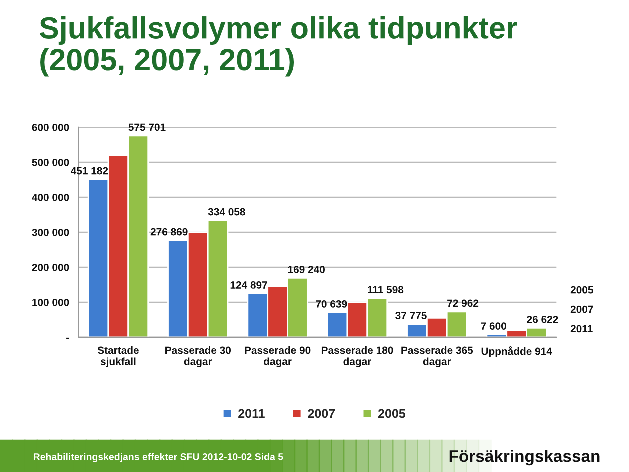 The height and width of the screenshot is (472, 629). I want to click on legend-label: 2011, so click(251, 413).